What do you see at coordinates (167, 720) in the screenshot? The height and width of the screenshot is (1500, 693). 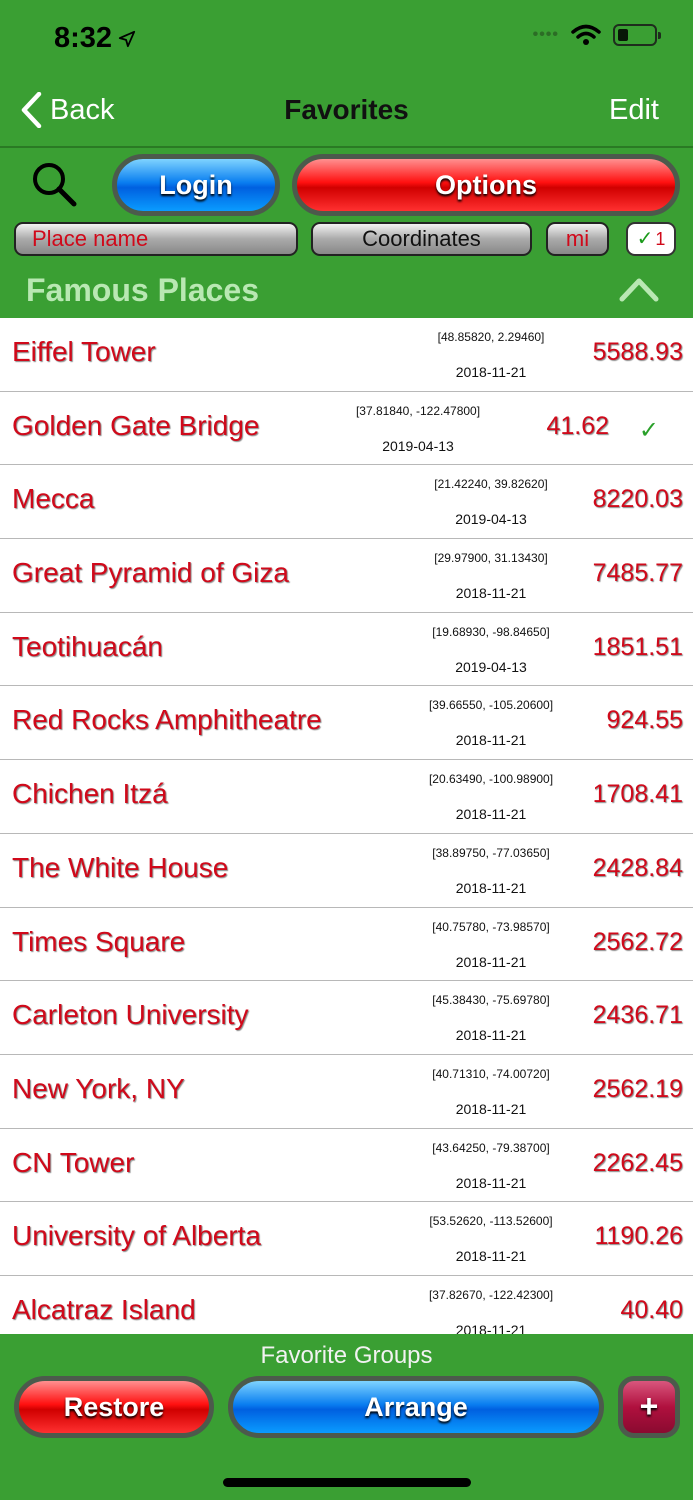 I see `place-name: Red Rocks Amphitheatre` at bounding box center [167, 720].